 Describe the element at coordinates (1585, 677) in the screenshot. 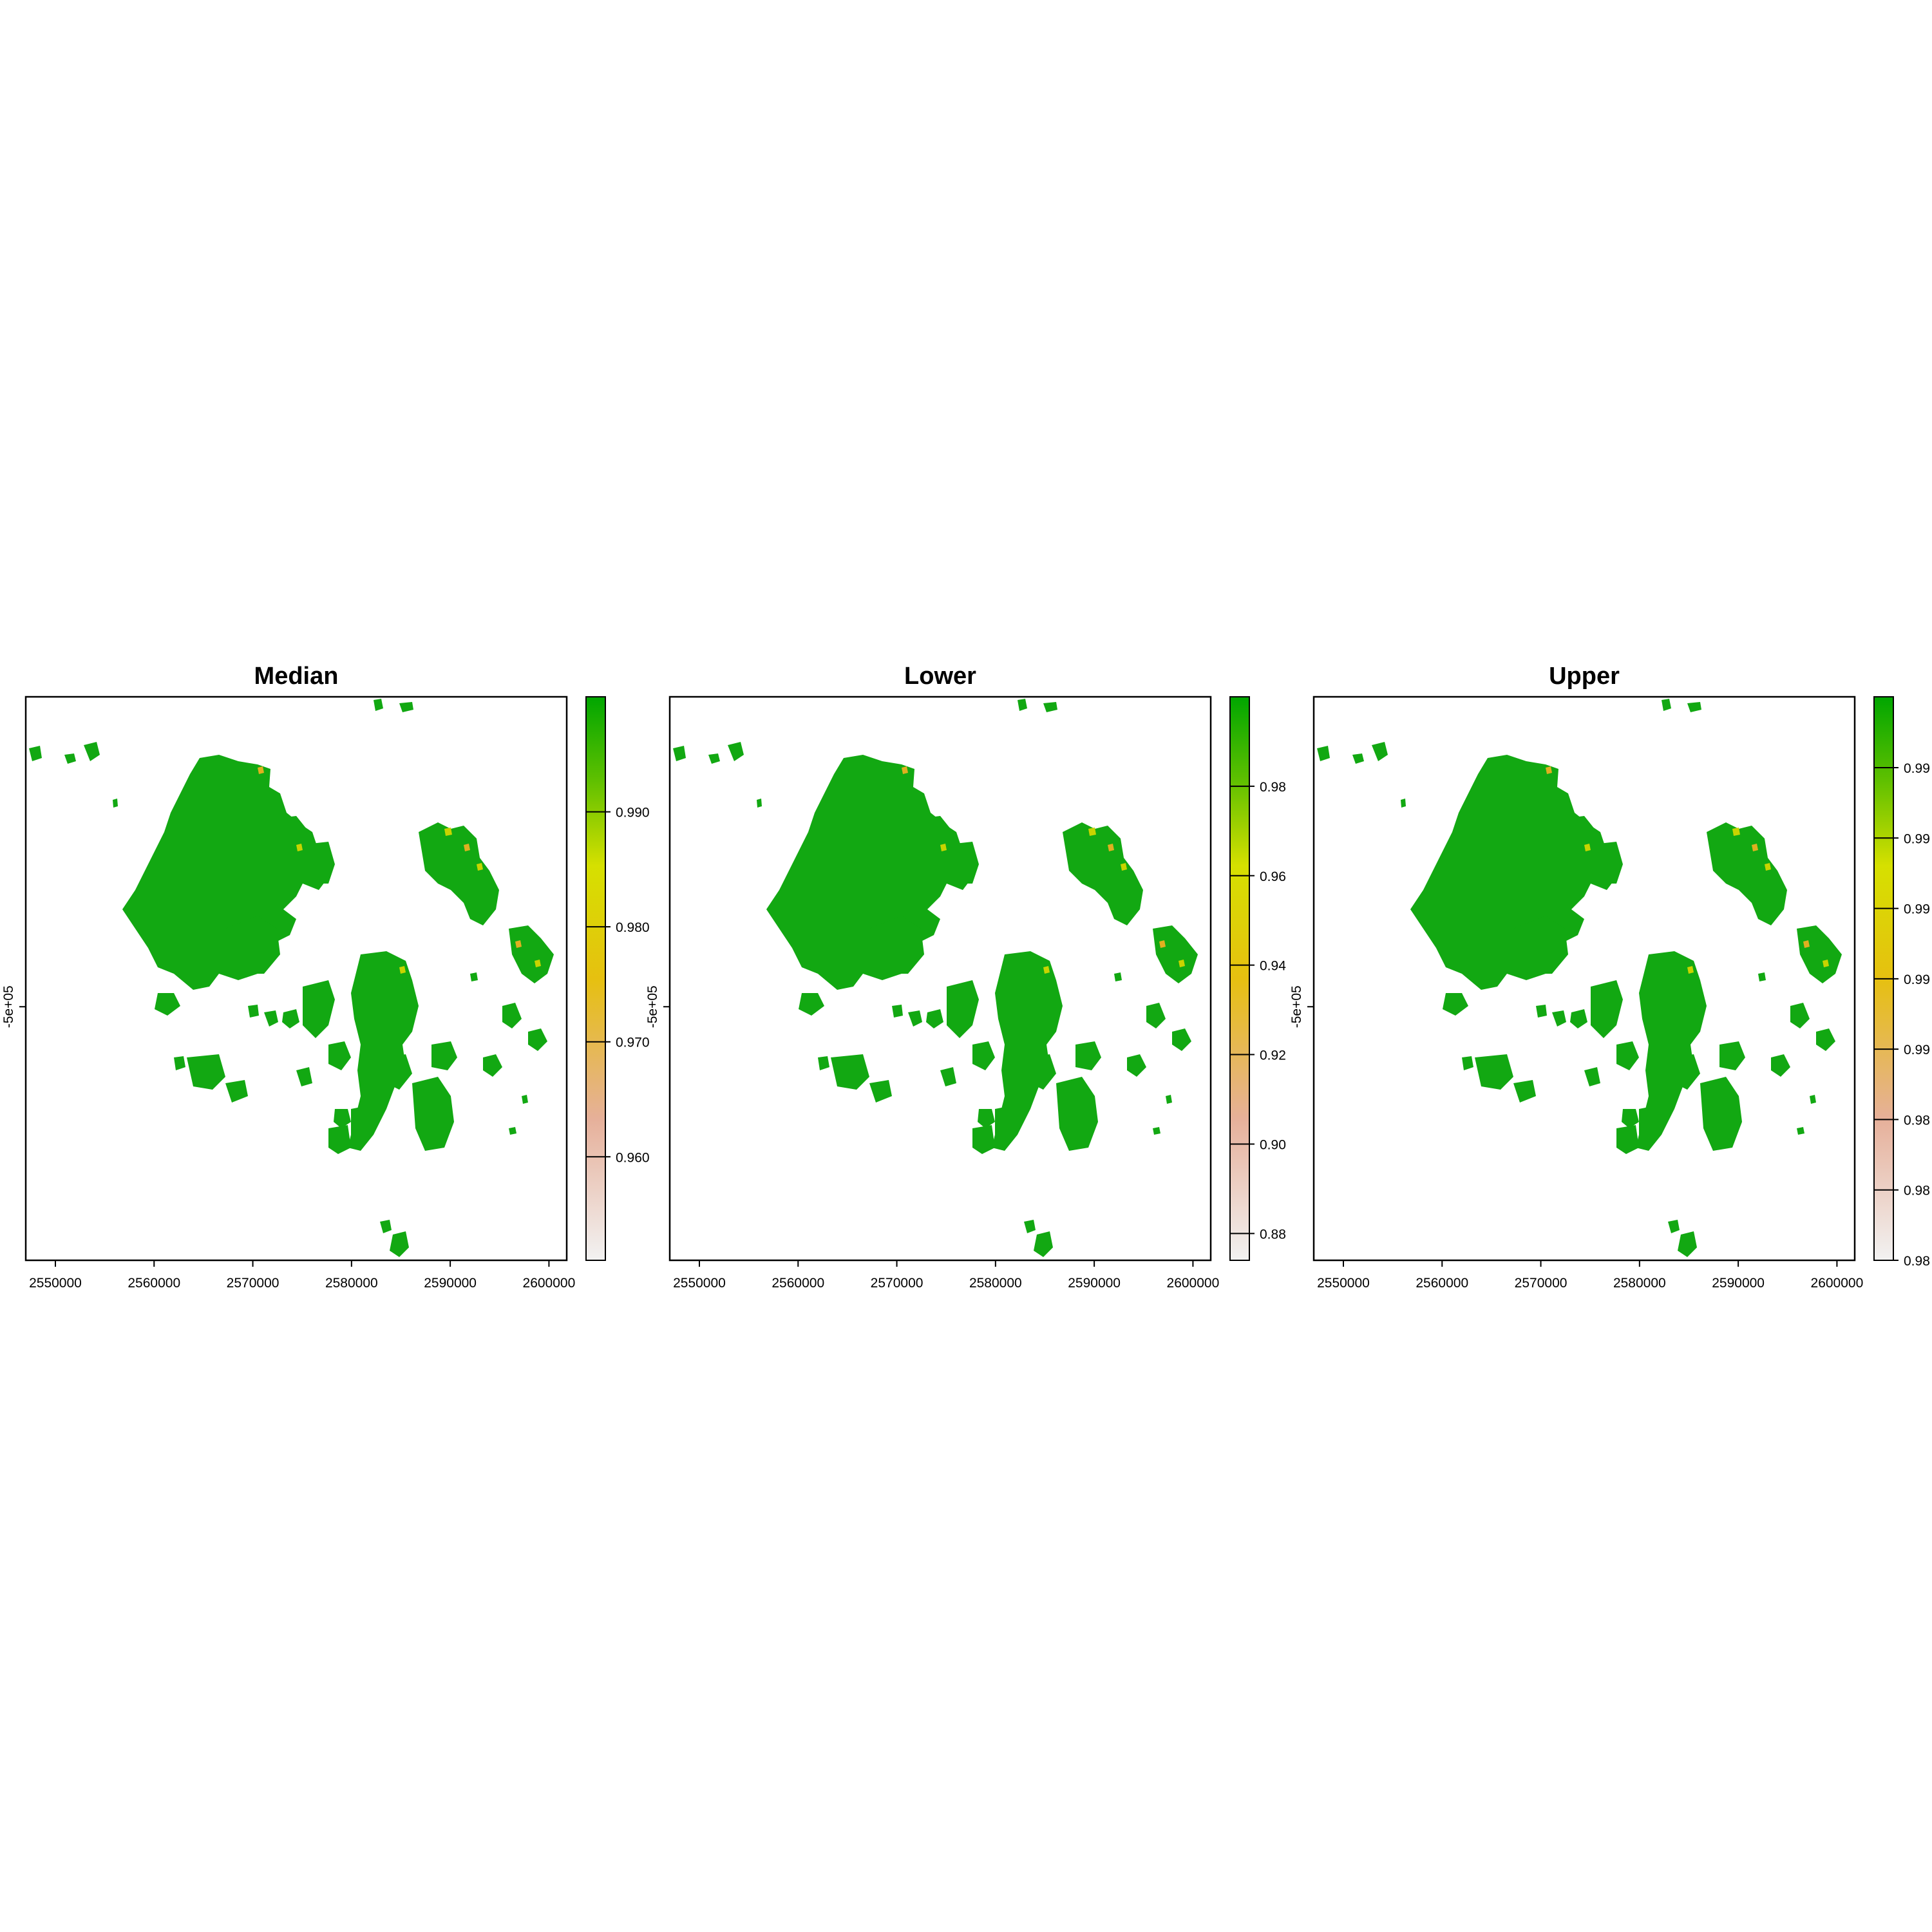

I see `panel-title: Upper` at that location.